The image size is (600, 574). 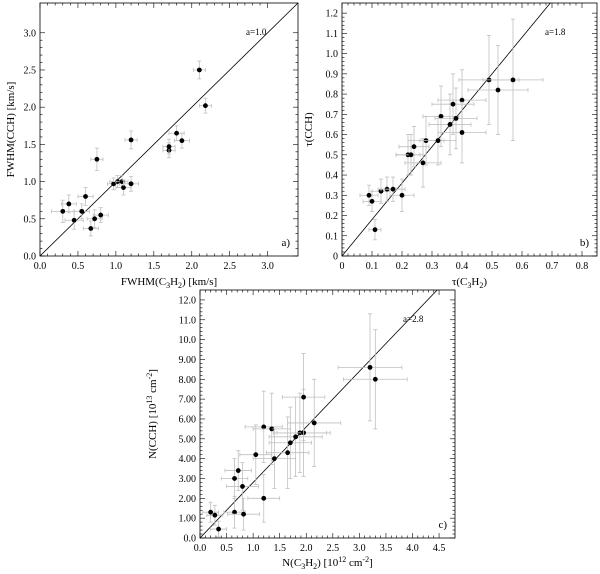 I want to click on panel-label: a), so click(x=285, y=243).